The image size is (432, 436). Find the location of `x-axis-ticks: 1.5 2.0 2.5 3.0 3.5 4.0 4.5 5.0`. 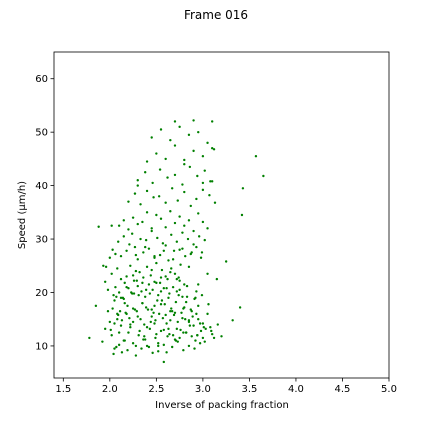

x-axis-ticks: 1.5 2.0 2.5 3.0 3.5 4.0 4.5 5.0 is located at coordinates (226, 386).